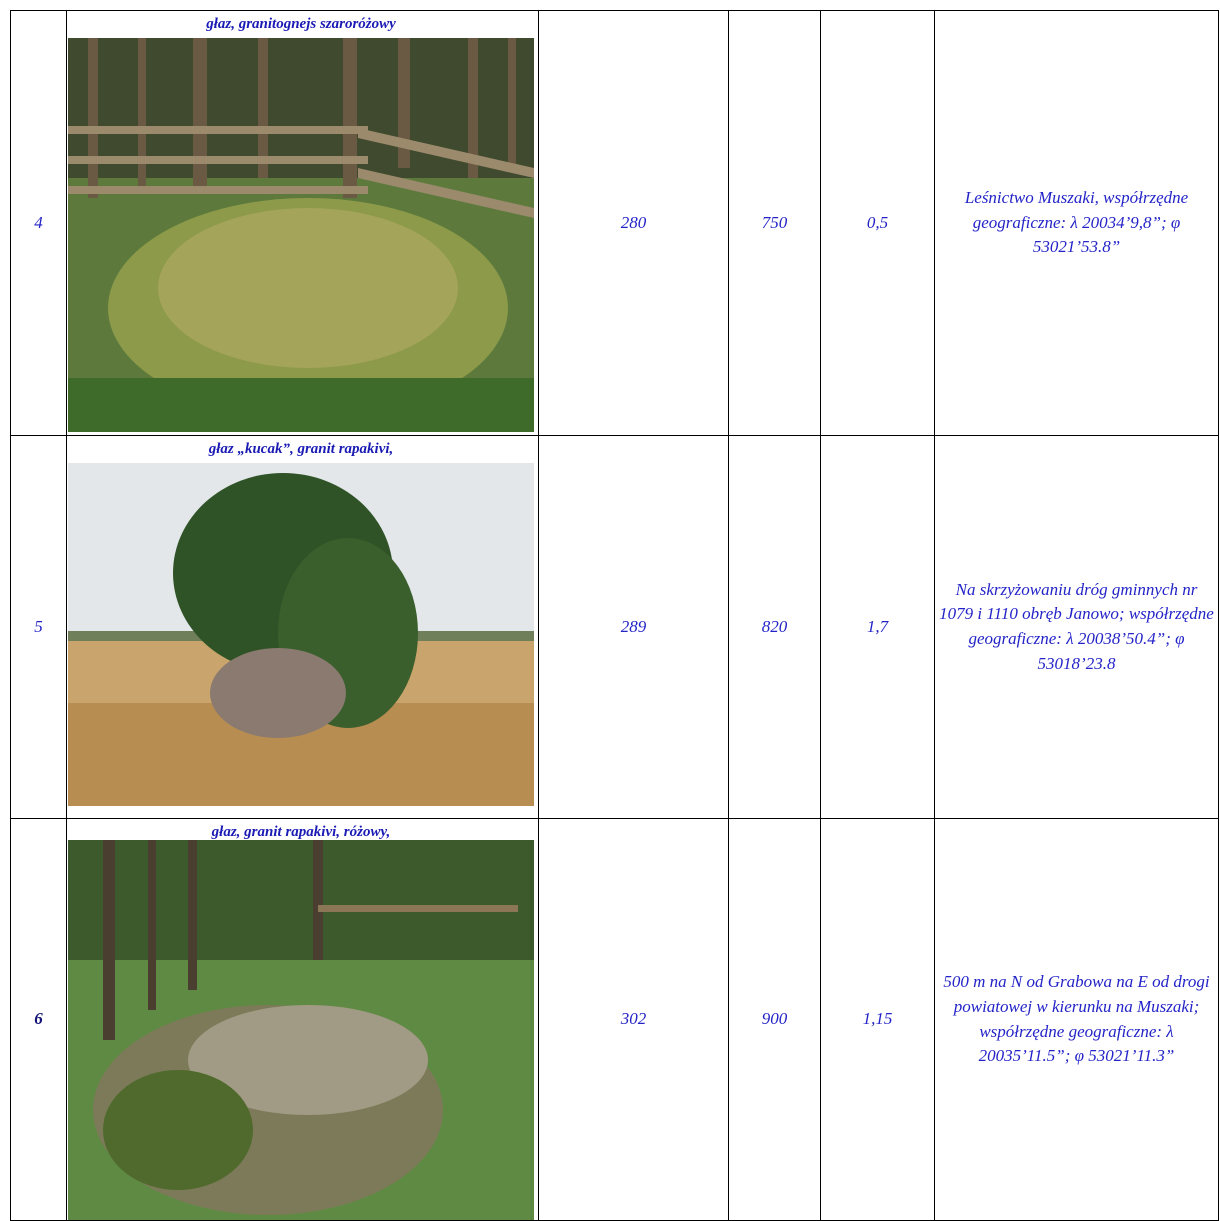 This screenshot has width=1220, height=1221. Describe the element at coordinates (301, 24) in the screenshot. I see `caption: głaz, granitognejs szaroróżowy` at that location.